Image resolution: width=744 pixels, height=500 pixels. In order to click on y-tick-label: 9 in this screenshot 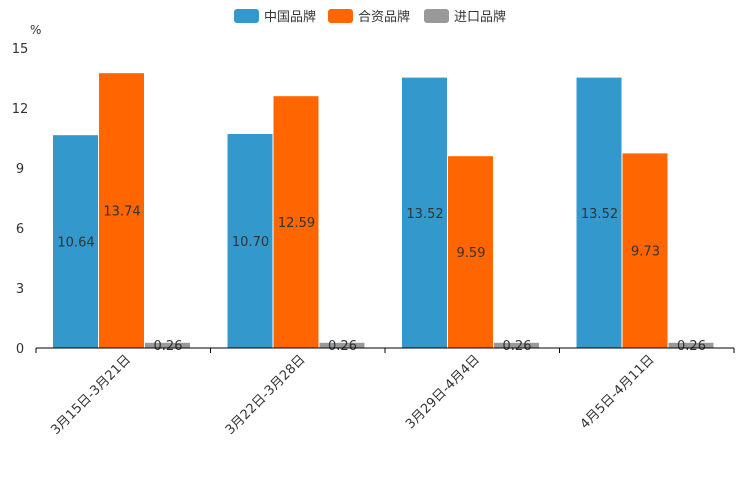, I will do `click(20, 169)`.